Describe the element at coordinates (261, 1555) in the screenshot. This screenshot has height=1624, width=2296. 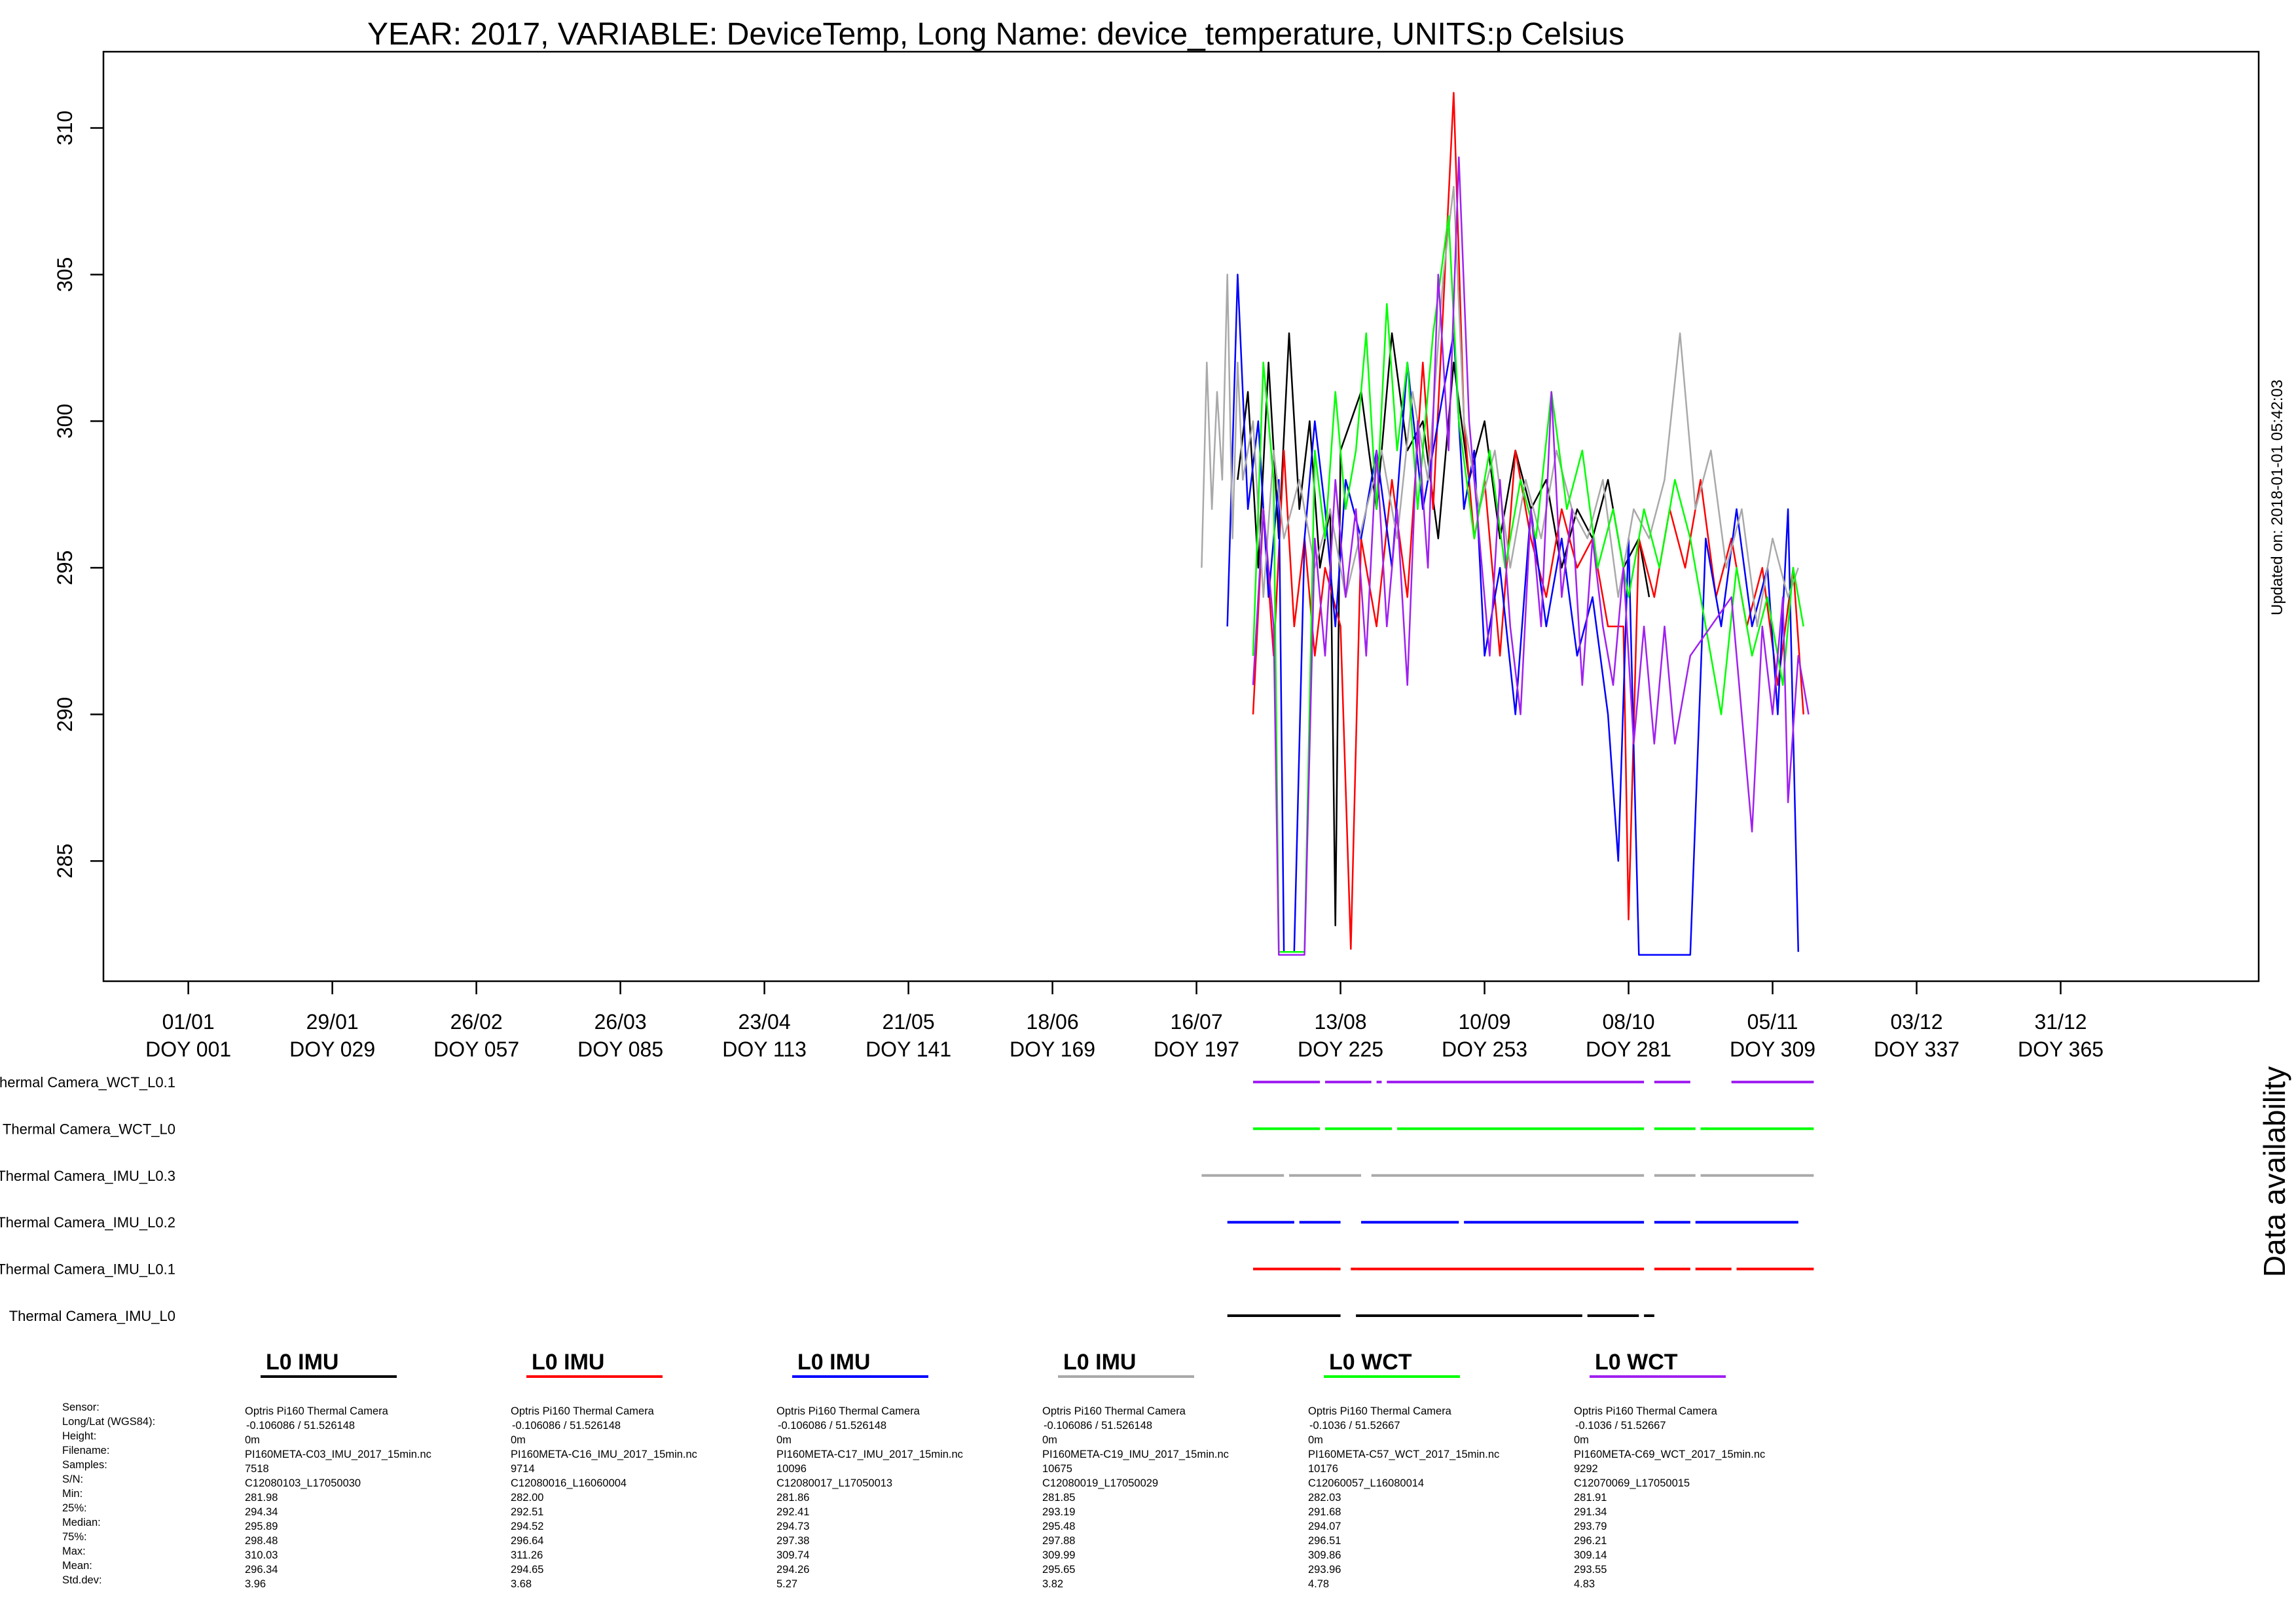
I see `stat-max: 310.03` at that location.